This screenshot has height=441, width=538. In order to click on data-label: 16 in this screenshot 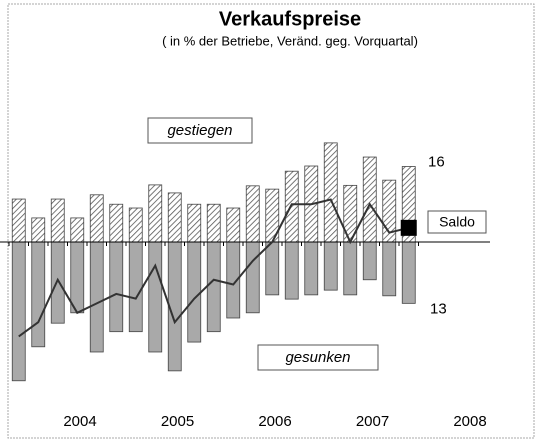, I will do `click(436, 161)`.